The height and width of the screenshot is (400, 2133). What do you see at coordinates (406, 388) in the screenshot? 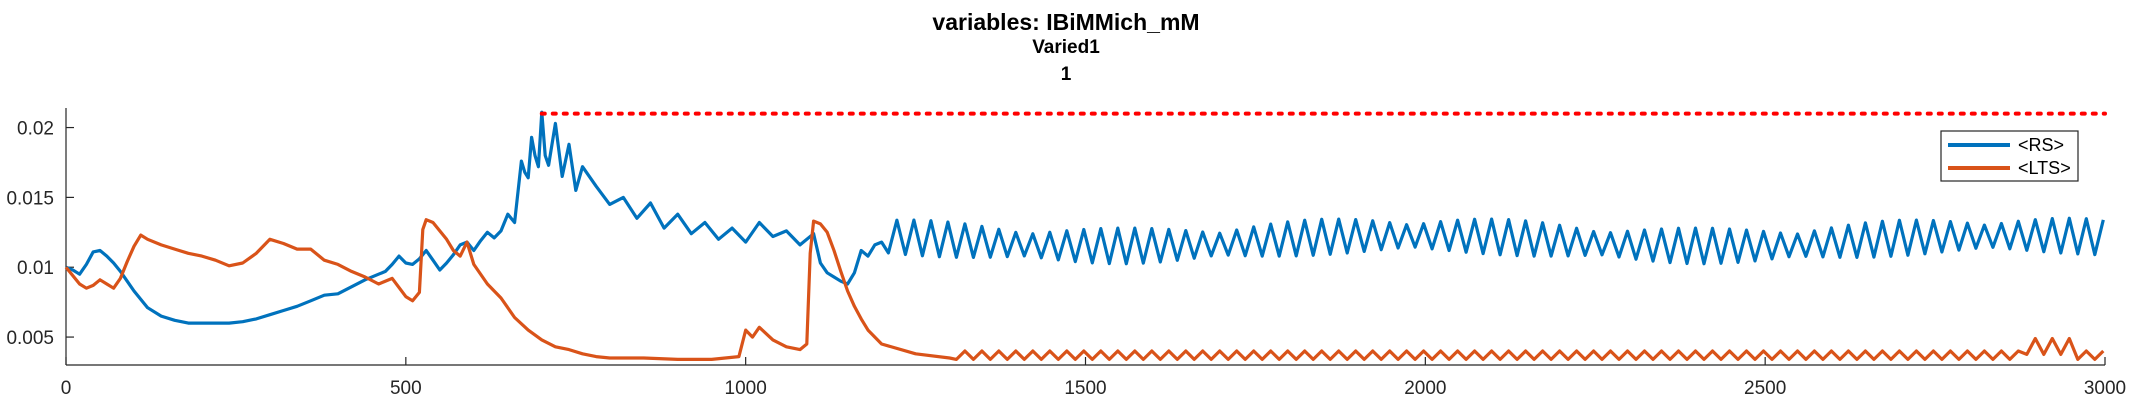
I see `x-tick-label-500: 500` at bounding box center [406, 388].